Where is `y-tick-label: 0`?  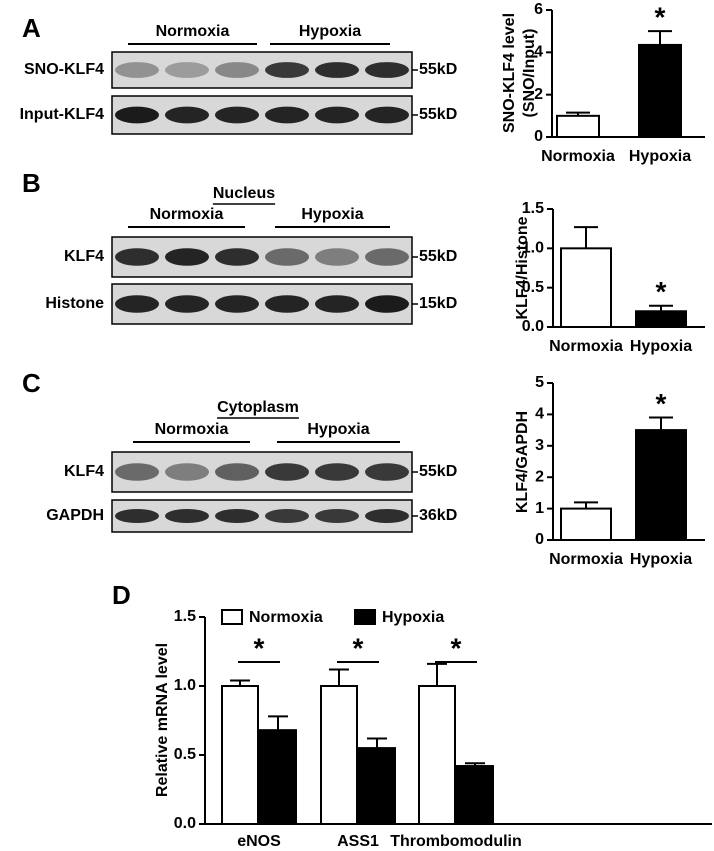 y-tick-label: 0 is located at coordinates (538, 136).